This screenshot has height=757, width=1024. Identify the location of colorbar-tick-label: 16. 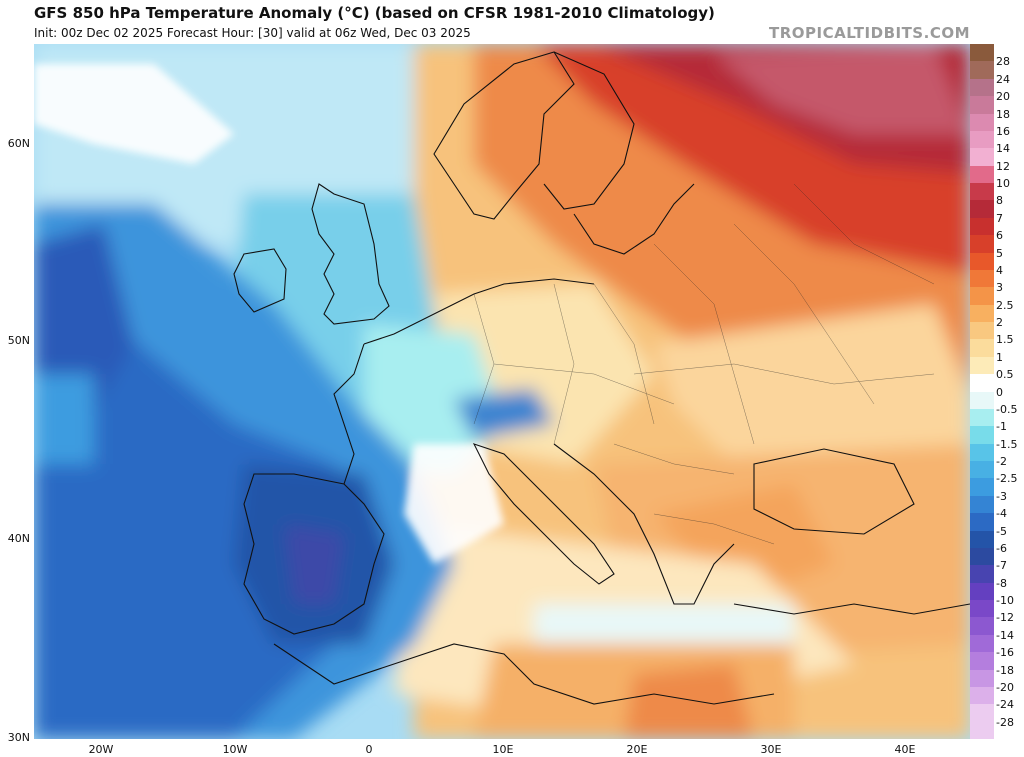
(1003, 131).